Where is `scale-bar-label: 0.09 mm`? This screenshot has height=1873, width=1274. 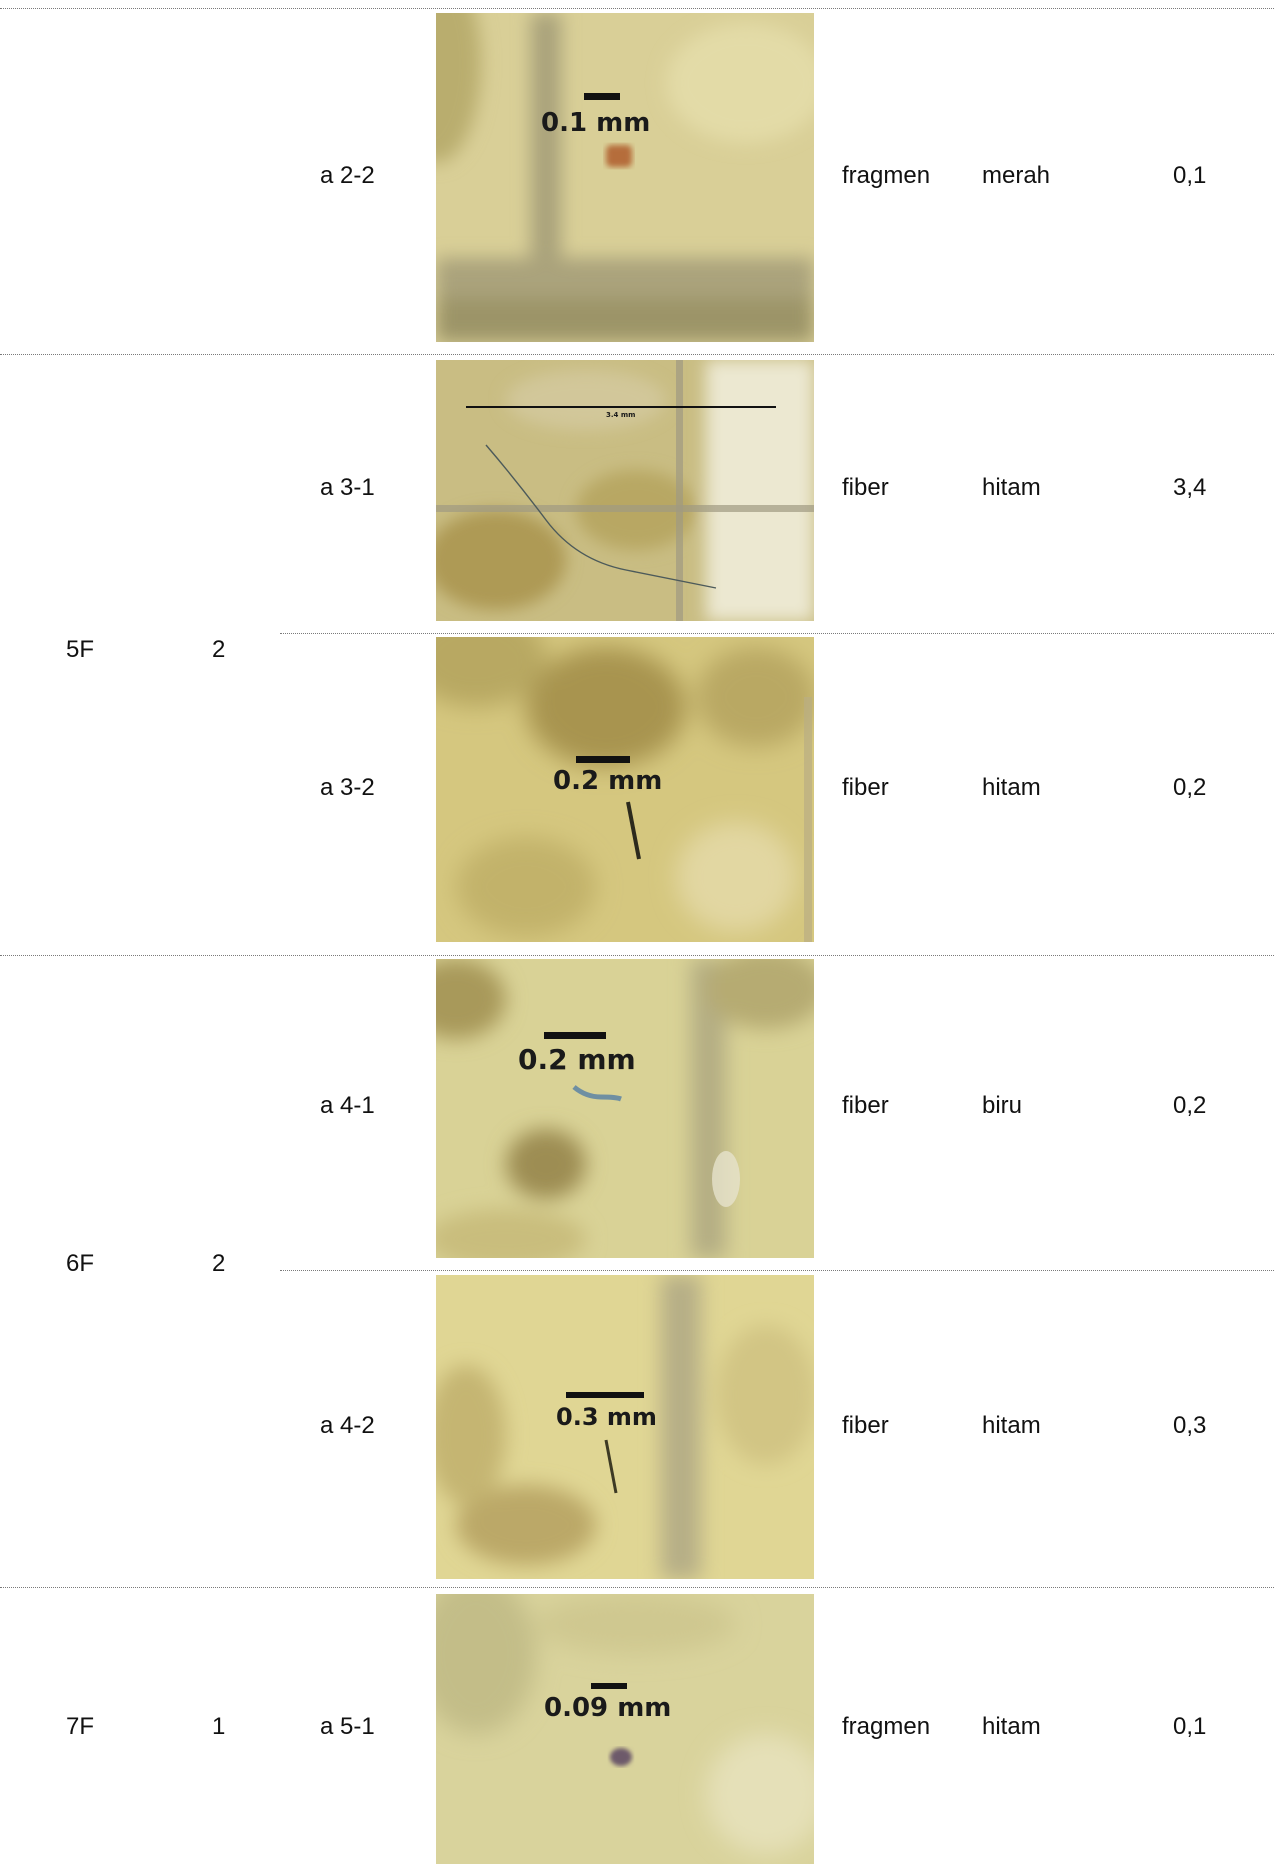
scale-bar-label: 0.09 mm is located at coordinates (607, 1708).